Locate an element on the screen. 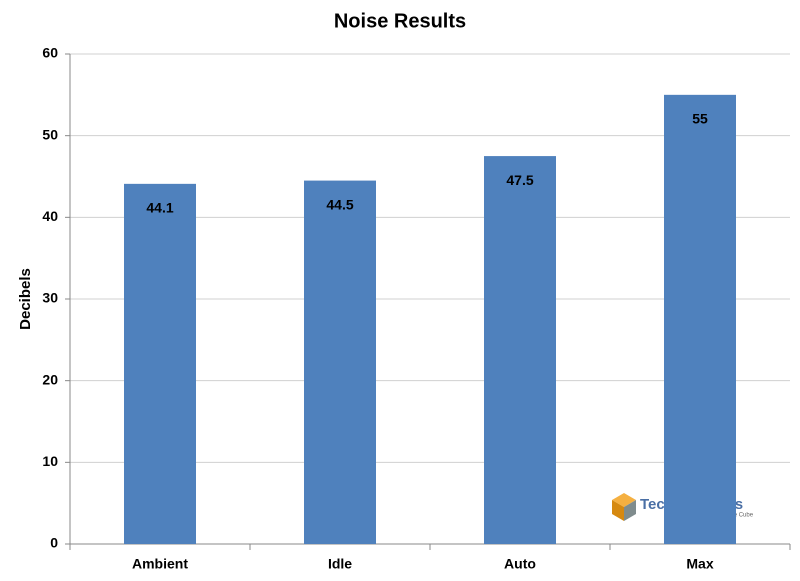 Image resolution: width=800 pixels, height=581 pixels. y-tick-label: 30 is located at coordinates (50, 298).